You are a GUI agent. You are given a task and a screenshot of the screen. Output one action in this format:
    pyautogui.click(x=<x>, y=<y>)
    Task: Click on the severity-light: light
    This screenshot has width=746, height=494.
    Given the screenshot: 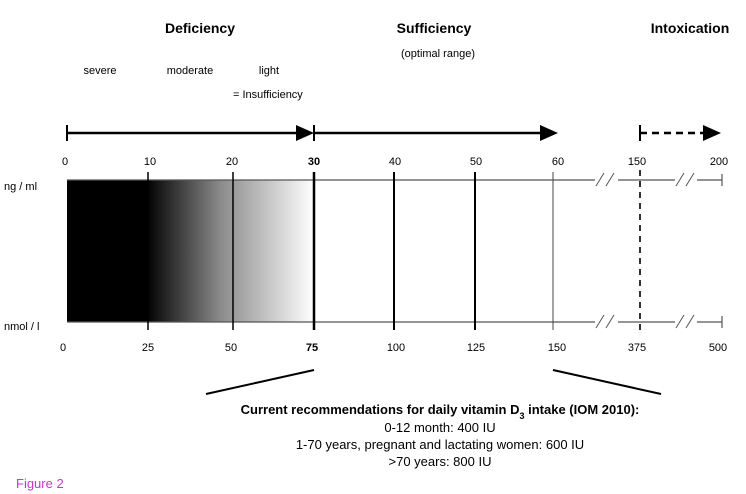 What is the action you would take?
    pyautogui.click(x=269, y=71)
    